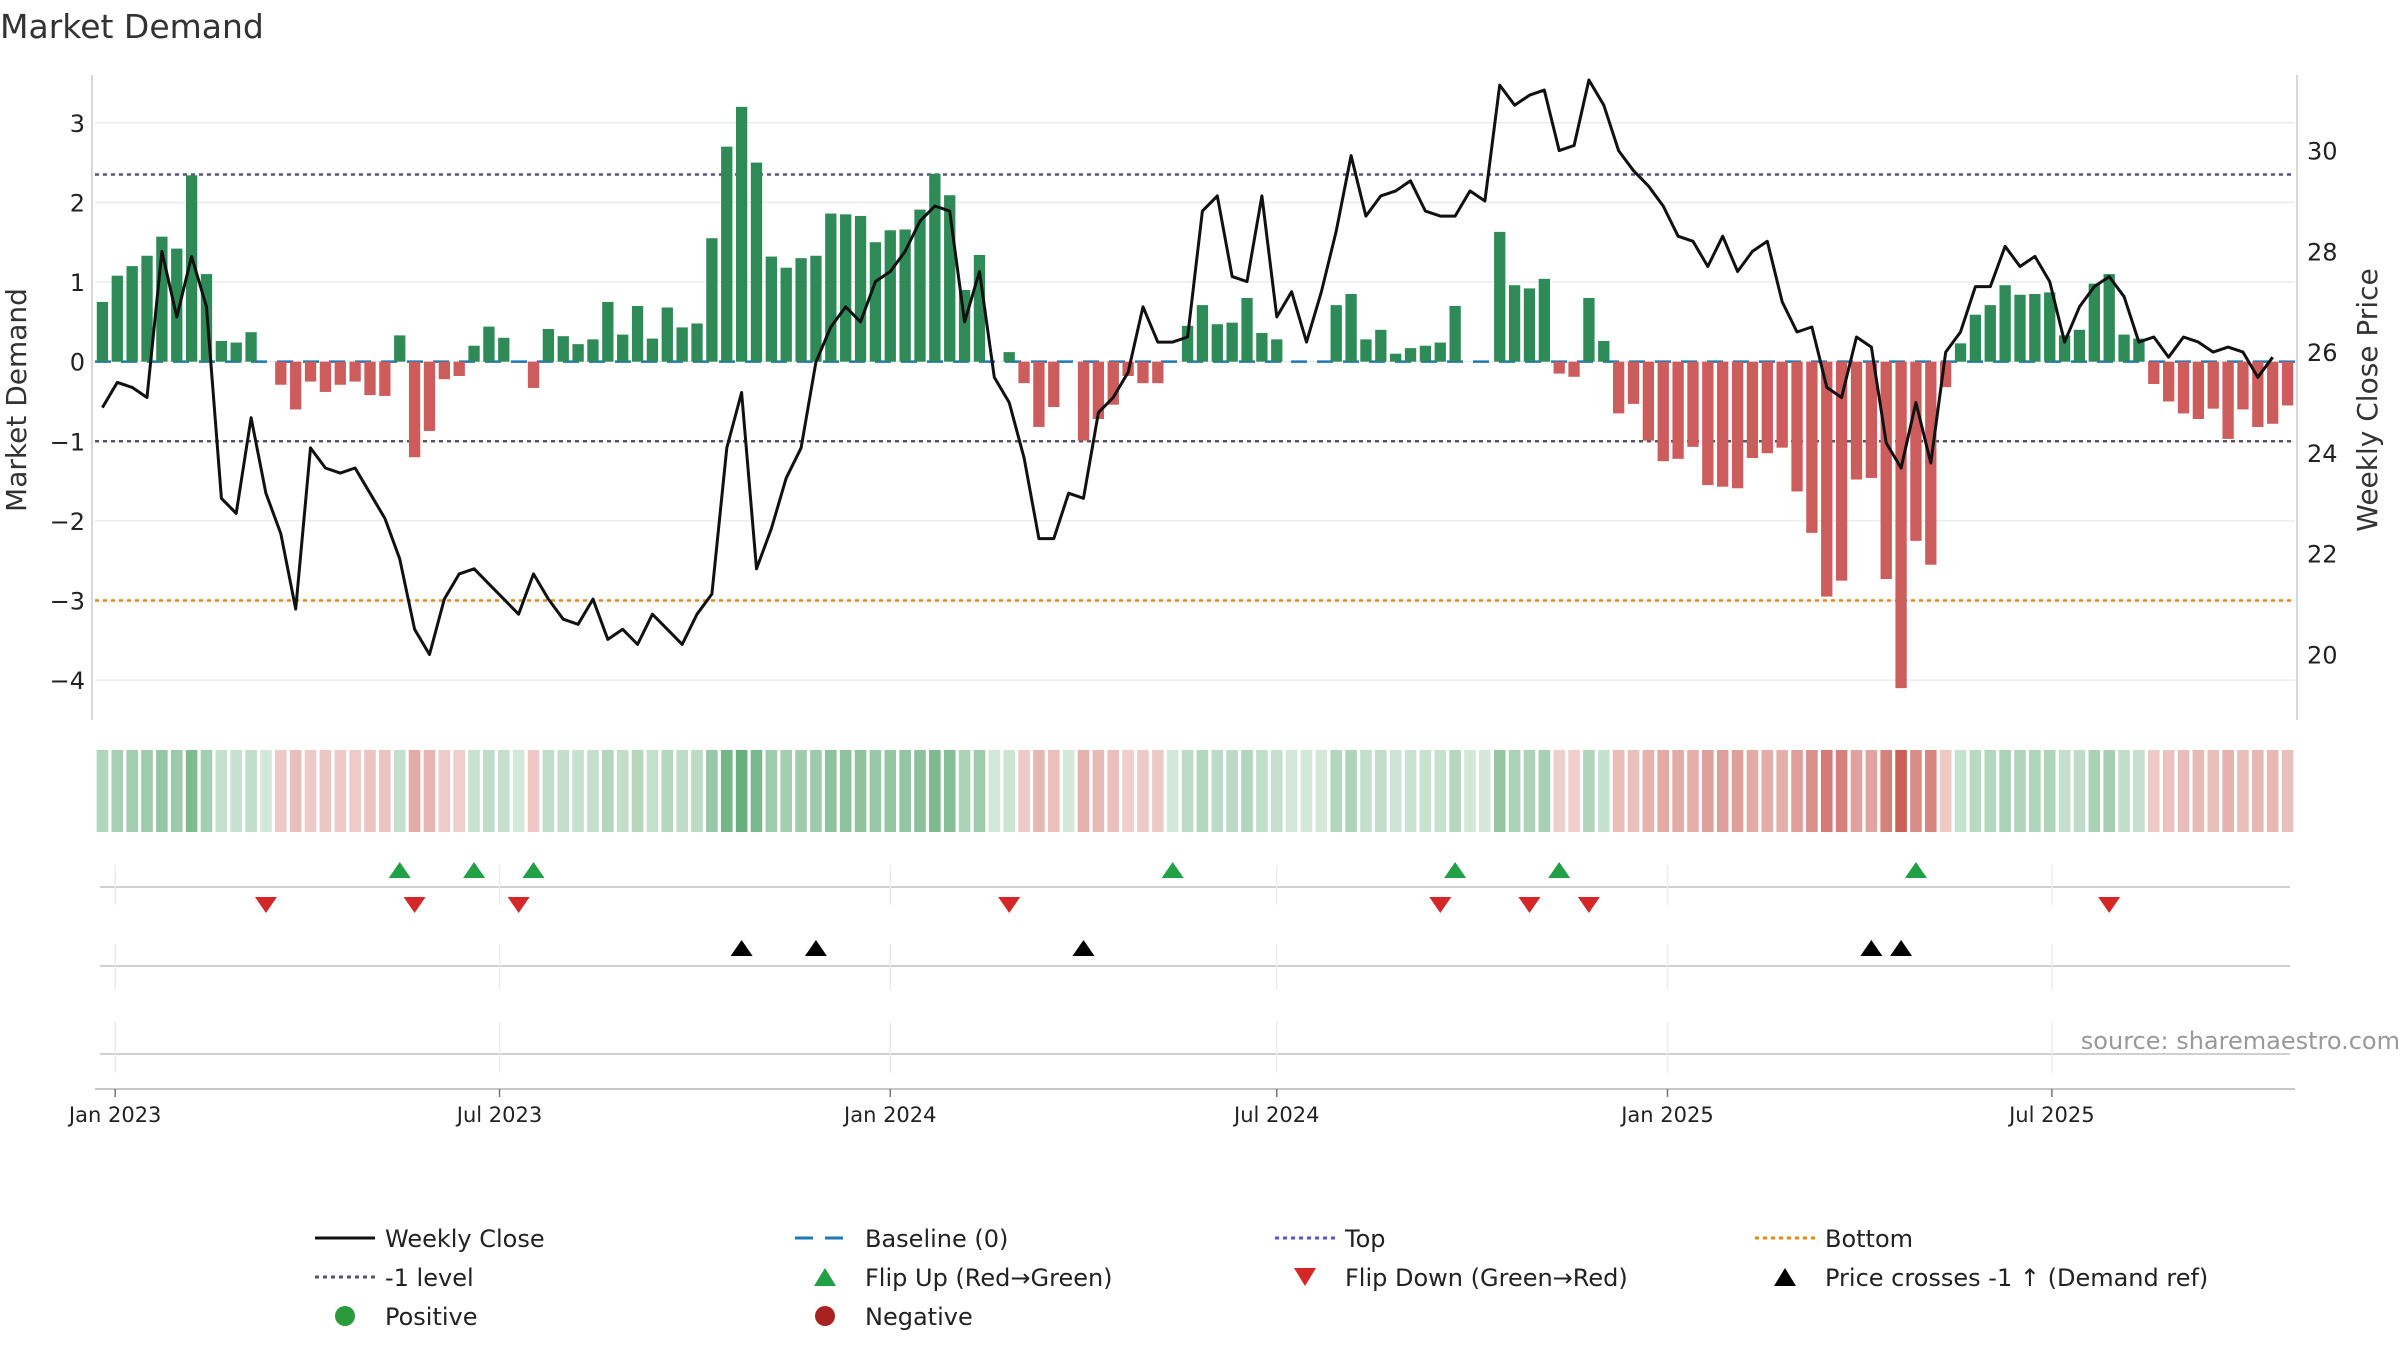 The image size is (2400, 1350). Describe the element at coordinates (2050, 1115) in the screenshot. I see `x-tick-label: Jul 2025` at that location.